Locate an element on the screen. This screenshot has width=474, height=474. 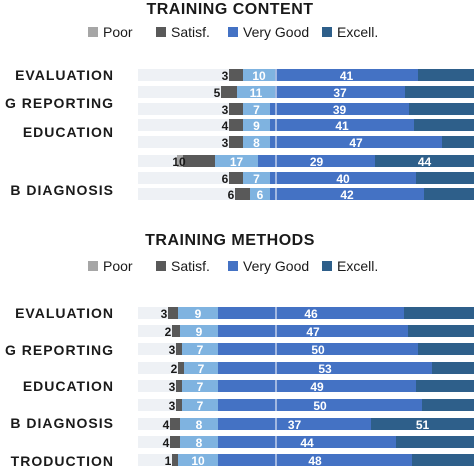
data-label: 42 is located at coordinates (347, 195).